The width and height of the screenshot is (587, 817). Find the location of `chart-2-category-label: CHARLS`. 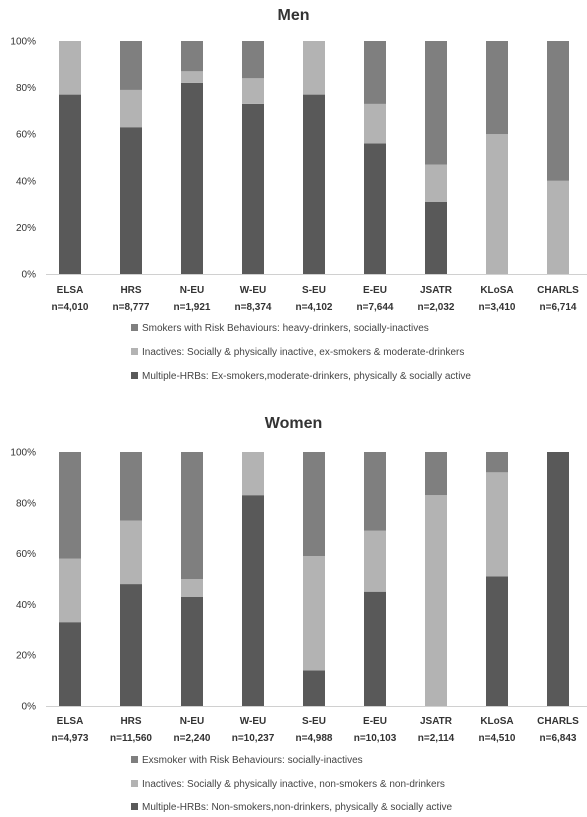

chart-2-category-label: CHARLS is located at coordinates (558, 721).